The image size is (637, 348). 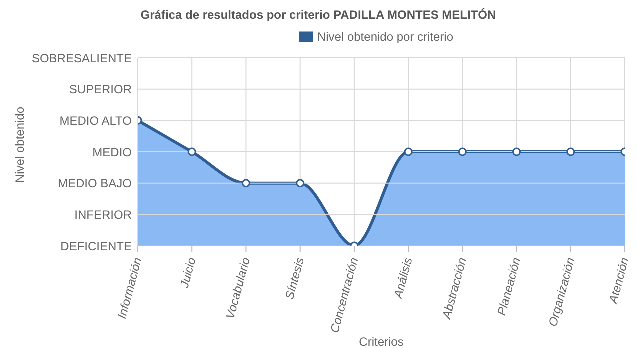 I want to click on text: MEDIO, so click(x=112, y=152).